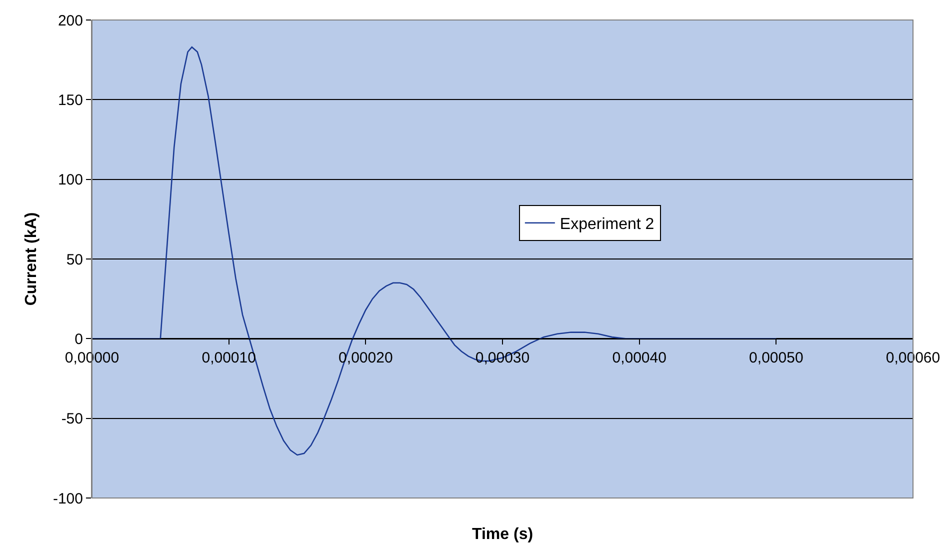 The width and height of the screenshot is (951, 543). What do you see at coordinates (229, 358) in the screenshot?
I see `x-tick-label: 0,00010` at bounding box center [229, 358].